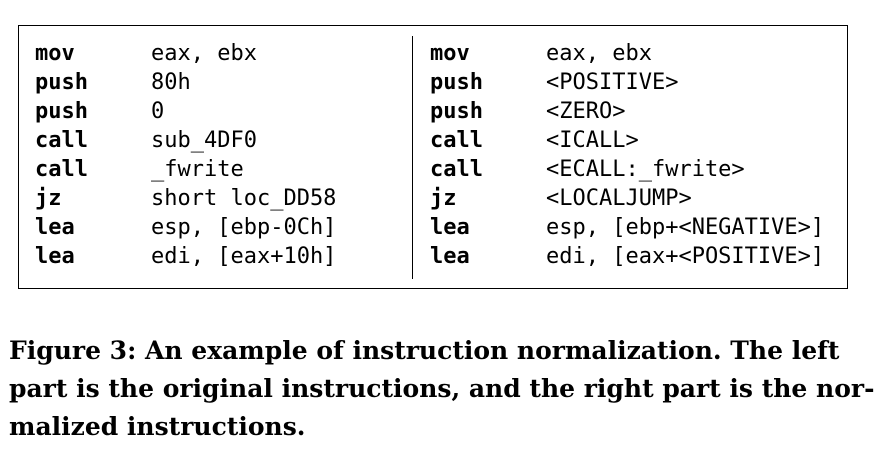 This screenshot has height=454, width=884. I want to click on instruction-line: call <ECALL:_fwrite>, so click(627, 169).